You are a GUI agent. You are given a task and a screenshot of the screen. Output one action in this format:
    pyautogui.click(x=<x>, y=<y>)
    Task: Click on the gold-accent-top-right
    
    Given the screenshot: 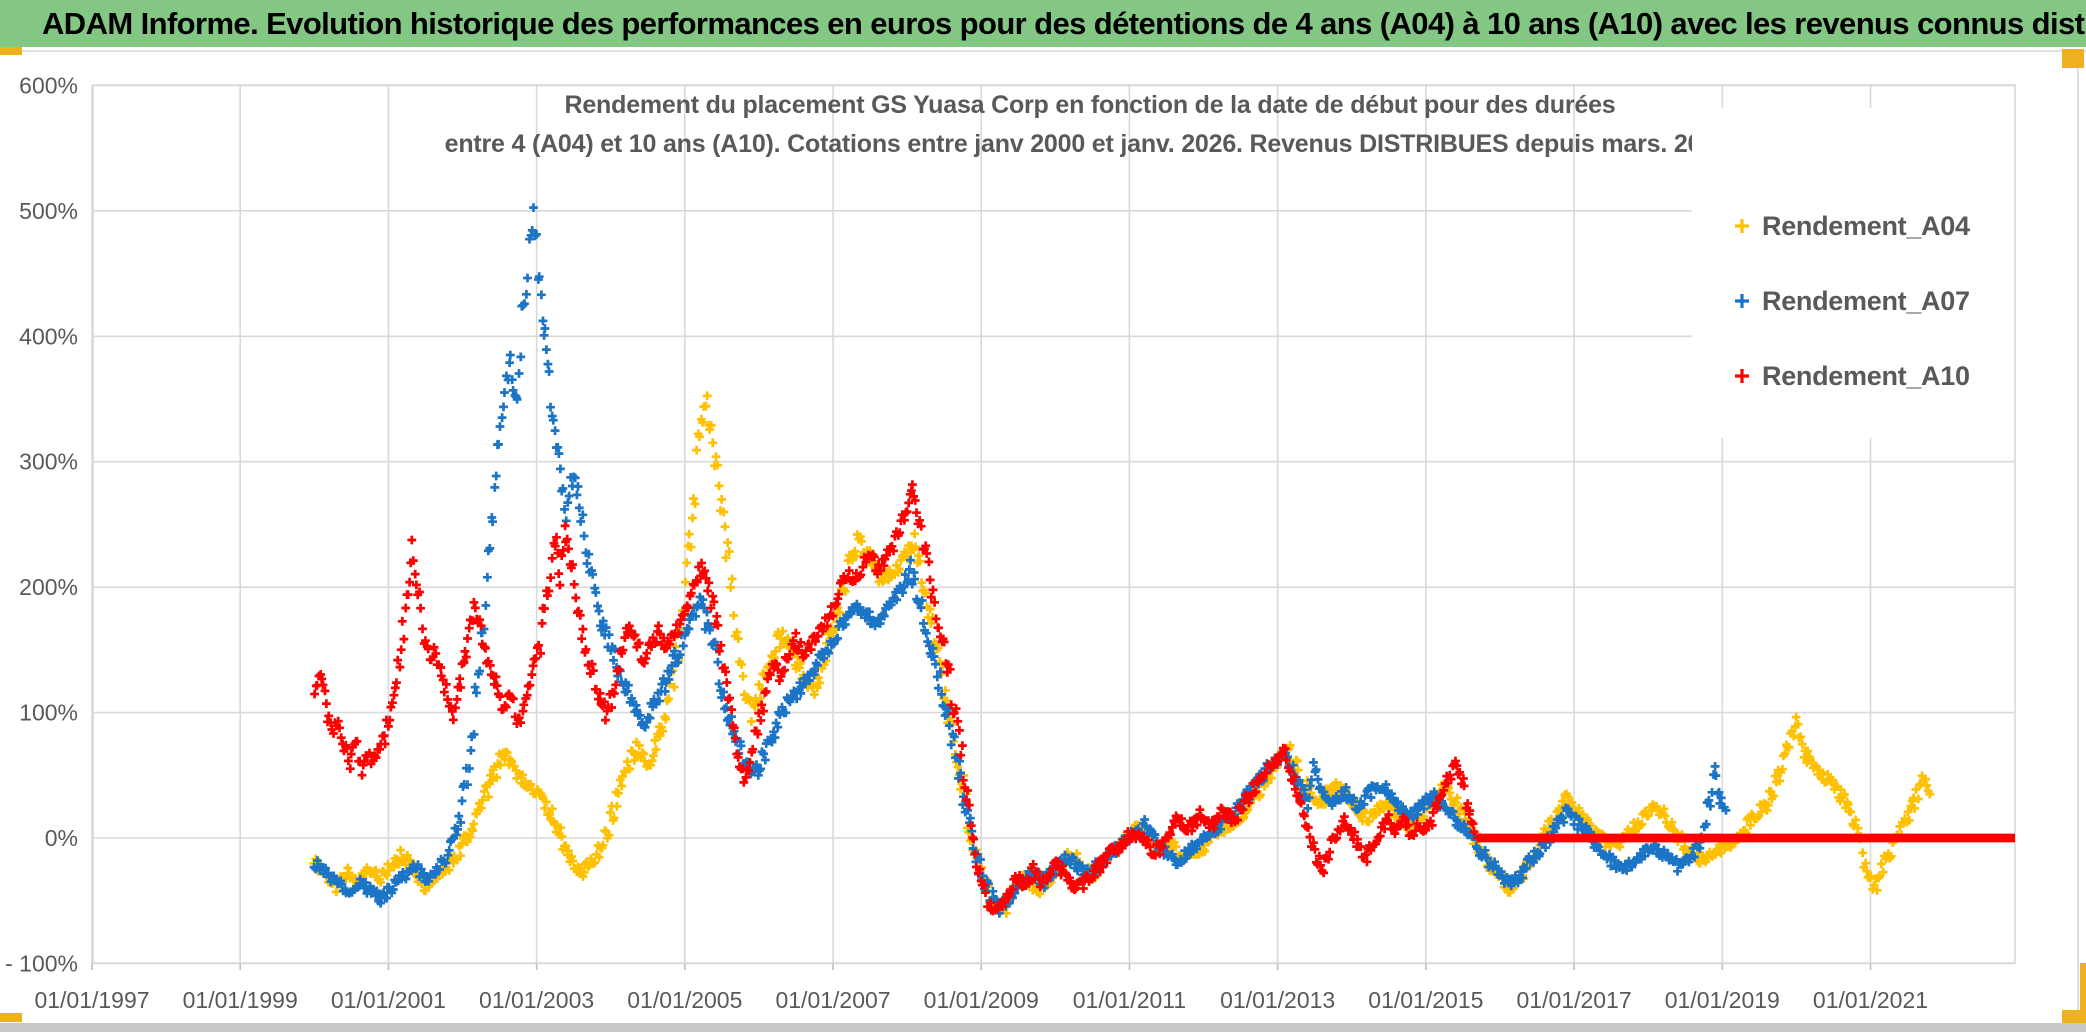 What is the action you would take?
    pyautogui.click(x=2073, y=58)
    